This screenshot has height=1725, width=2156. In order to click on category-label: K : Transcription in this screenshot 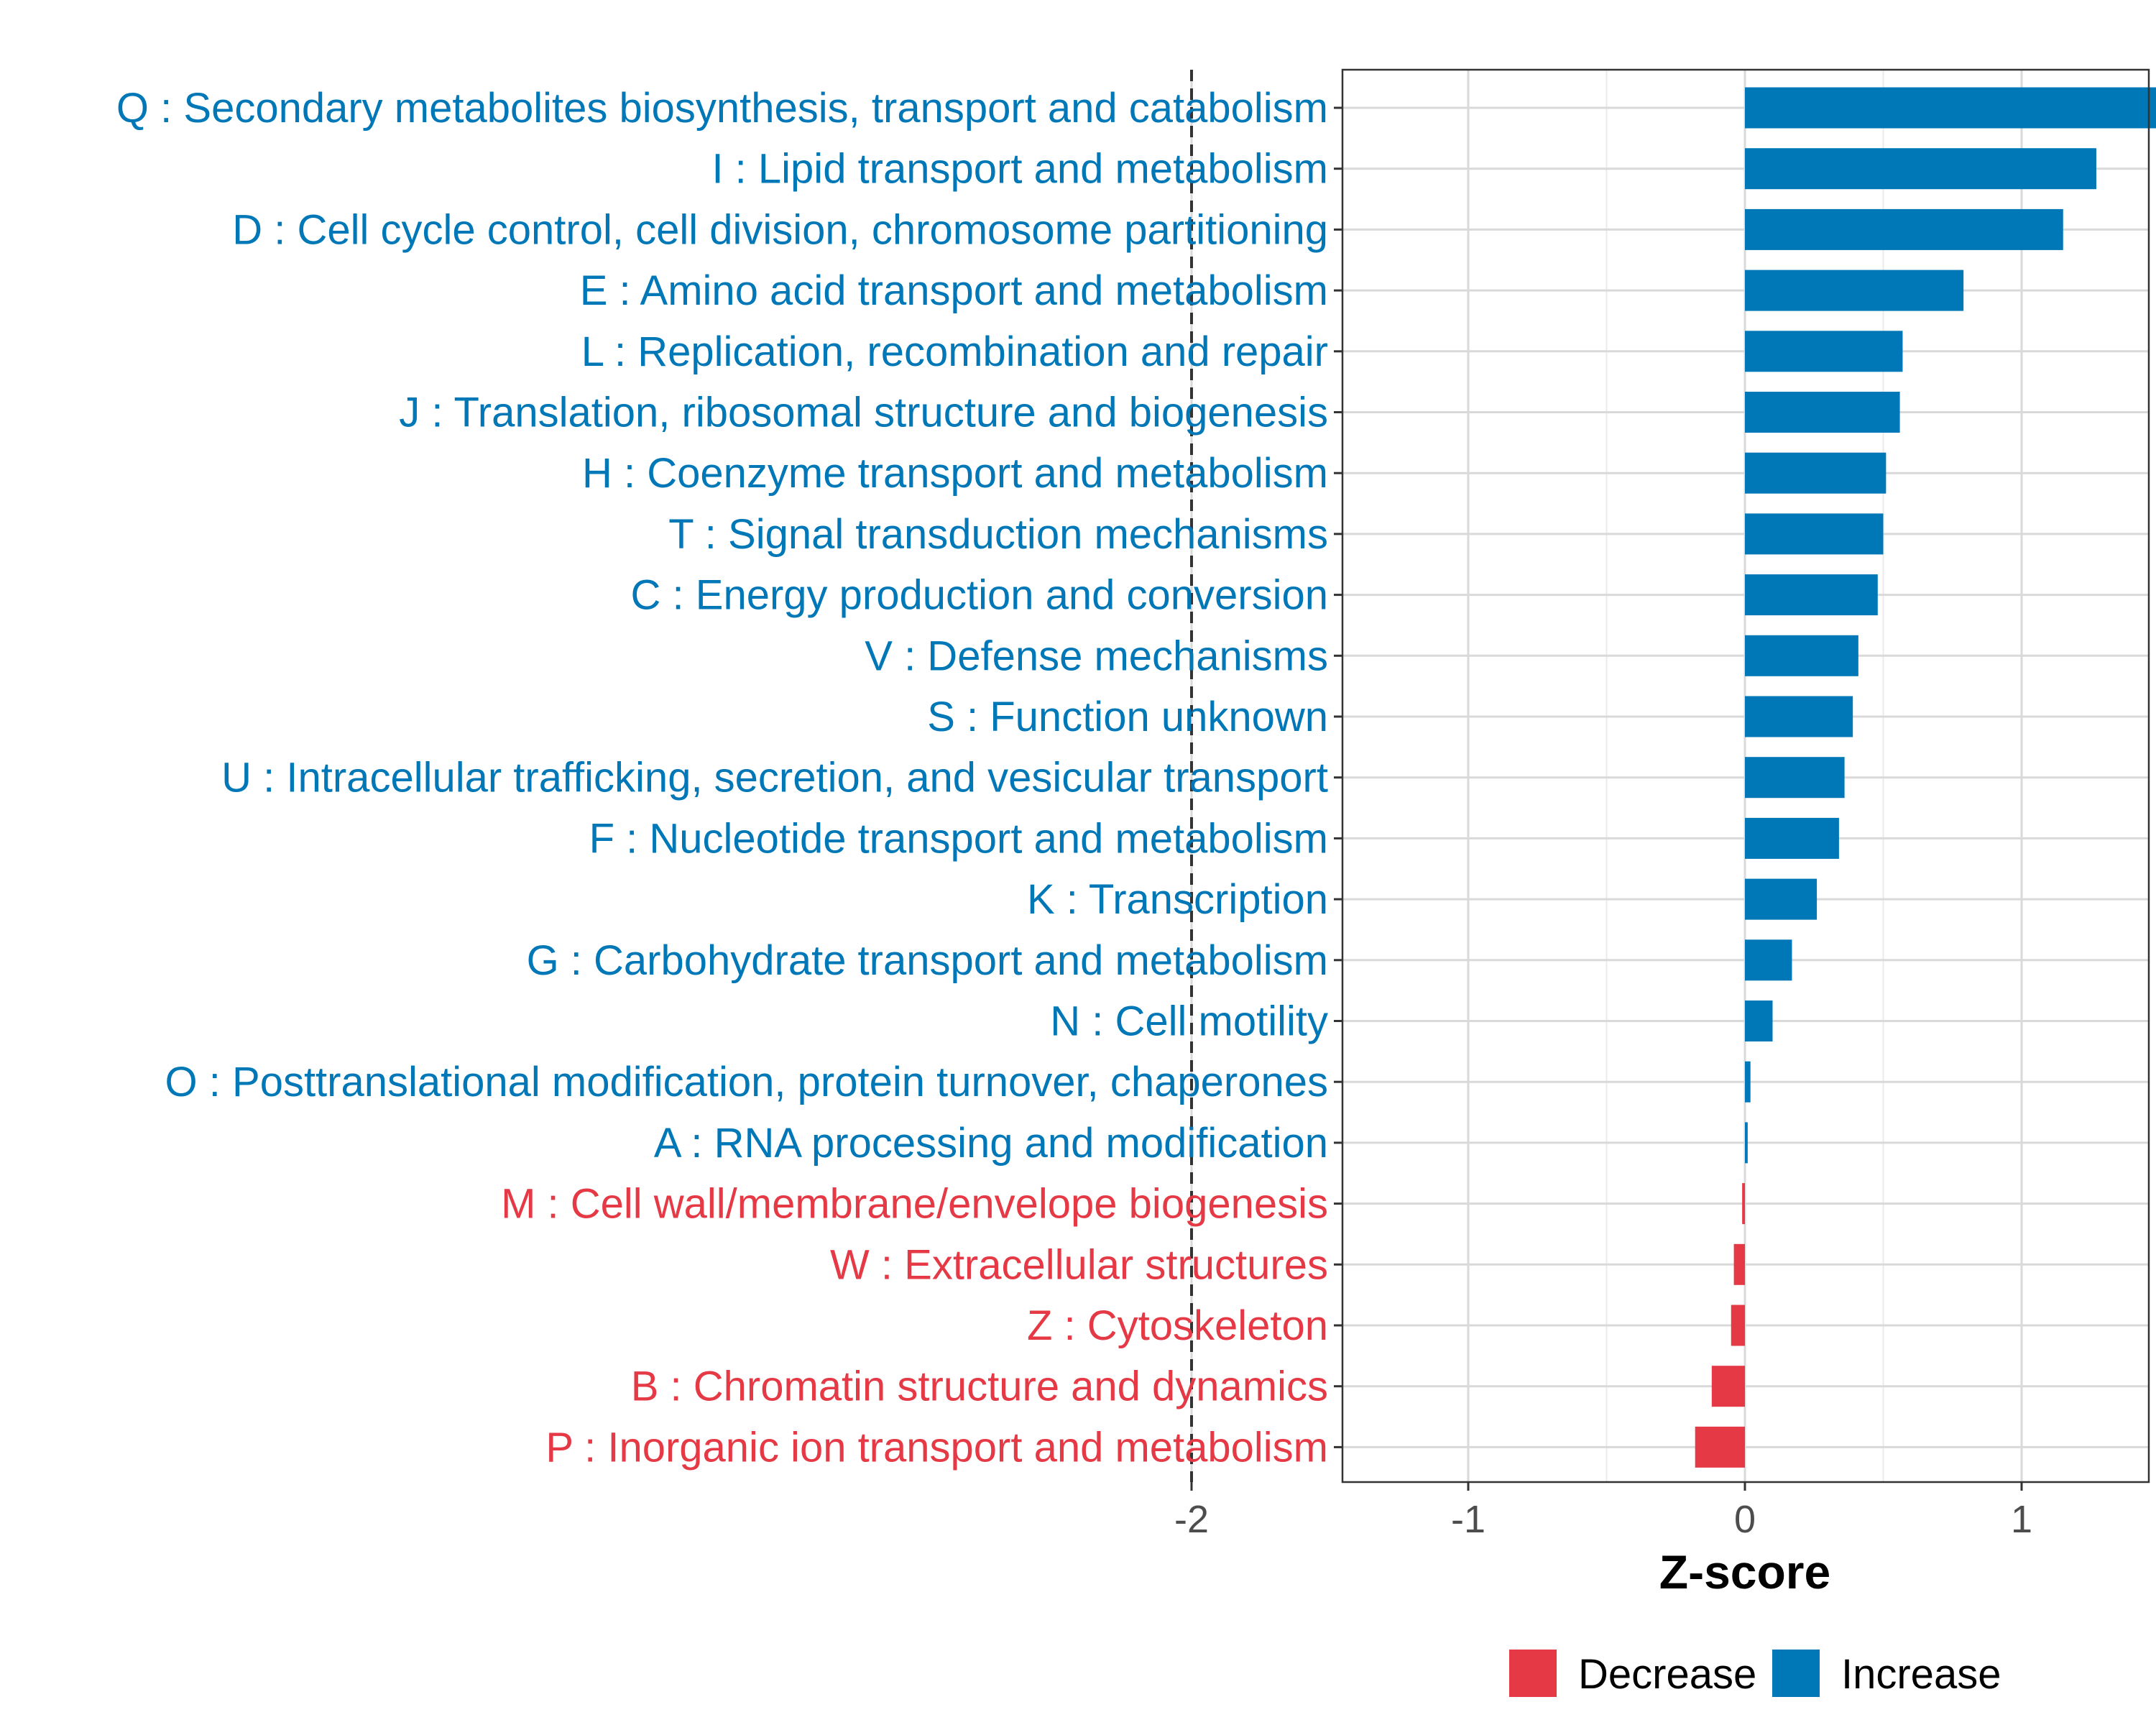, I will do `click(1177, 899)`.